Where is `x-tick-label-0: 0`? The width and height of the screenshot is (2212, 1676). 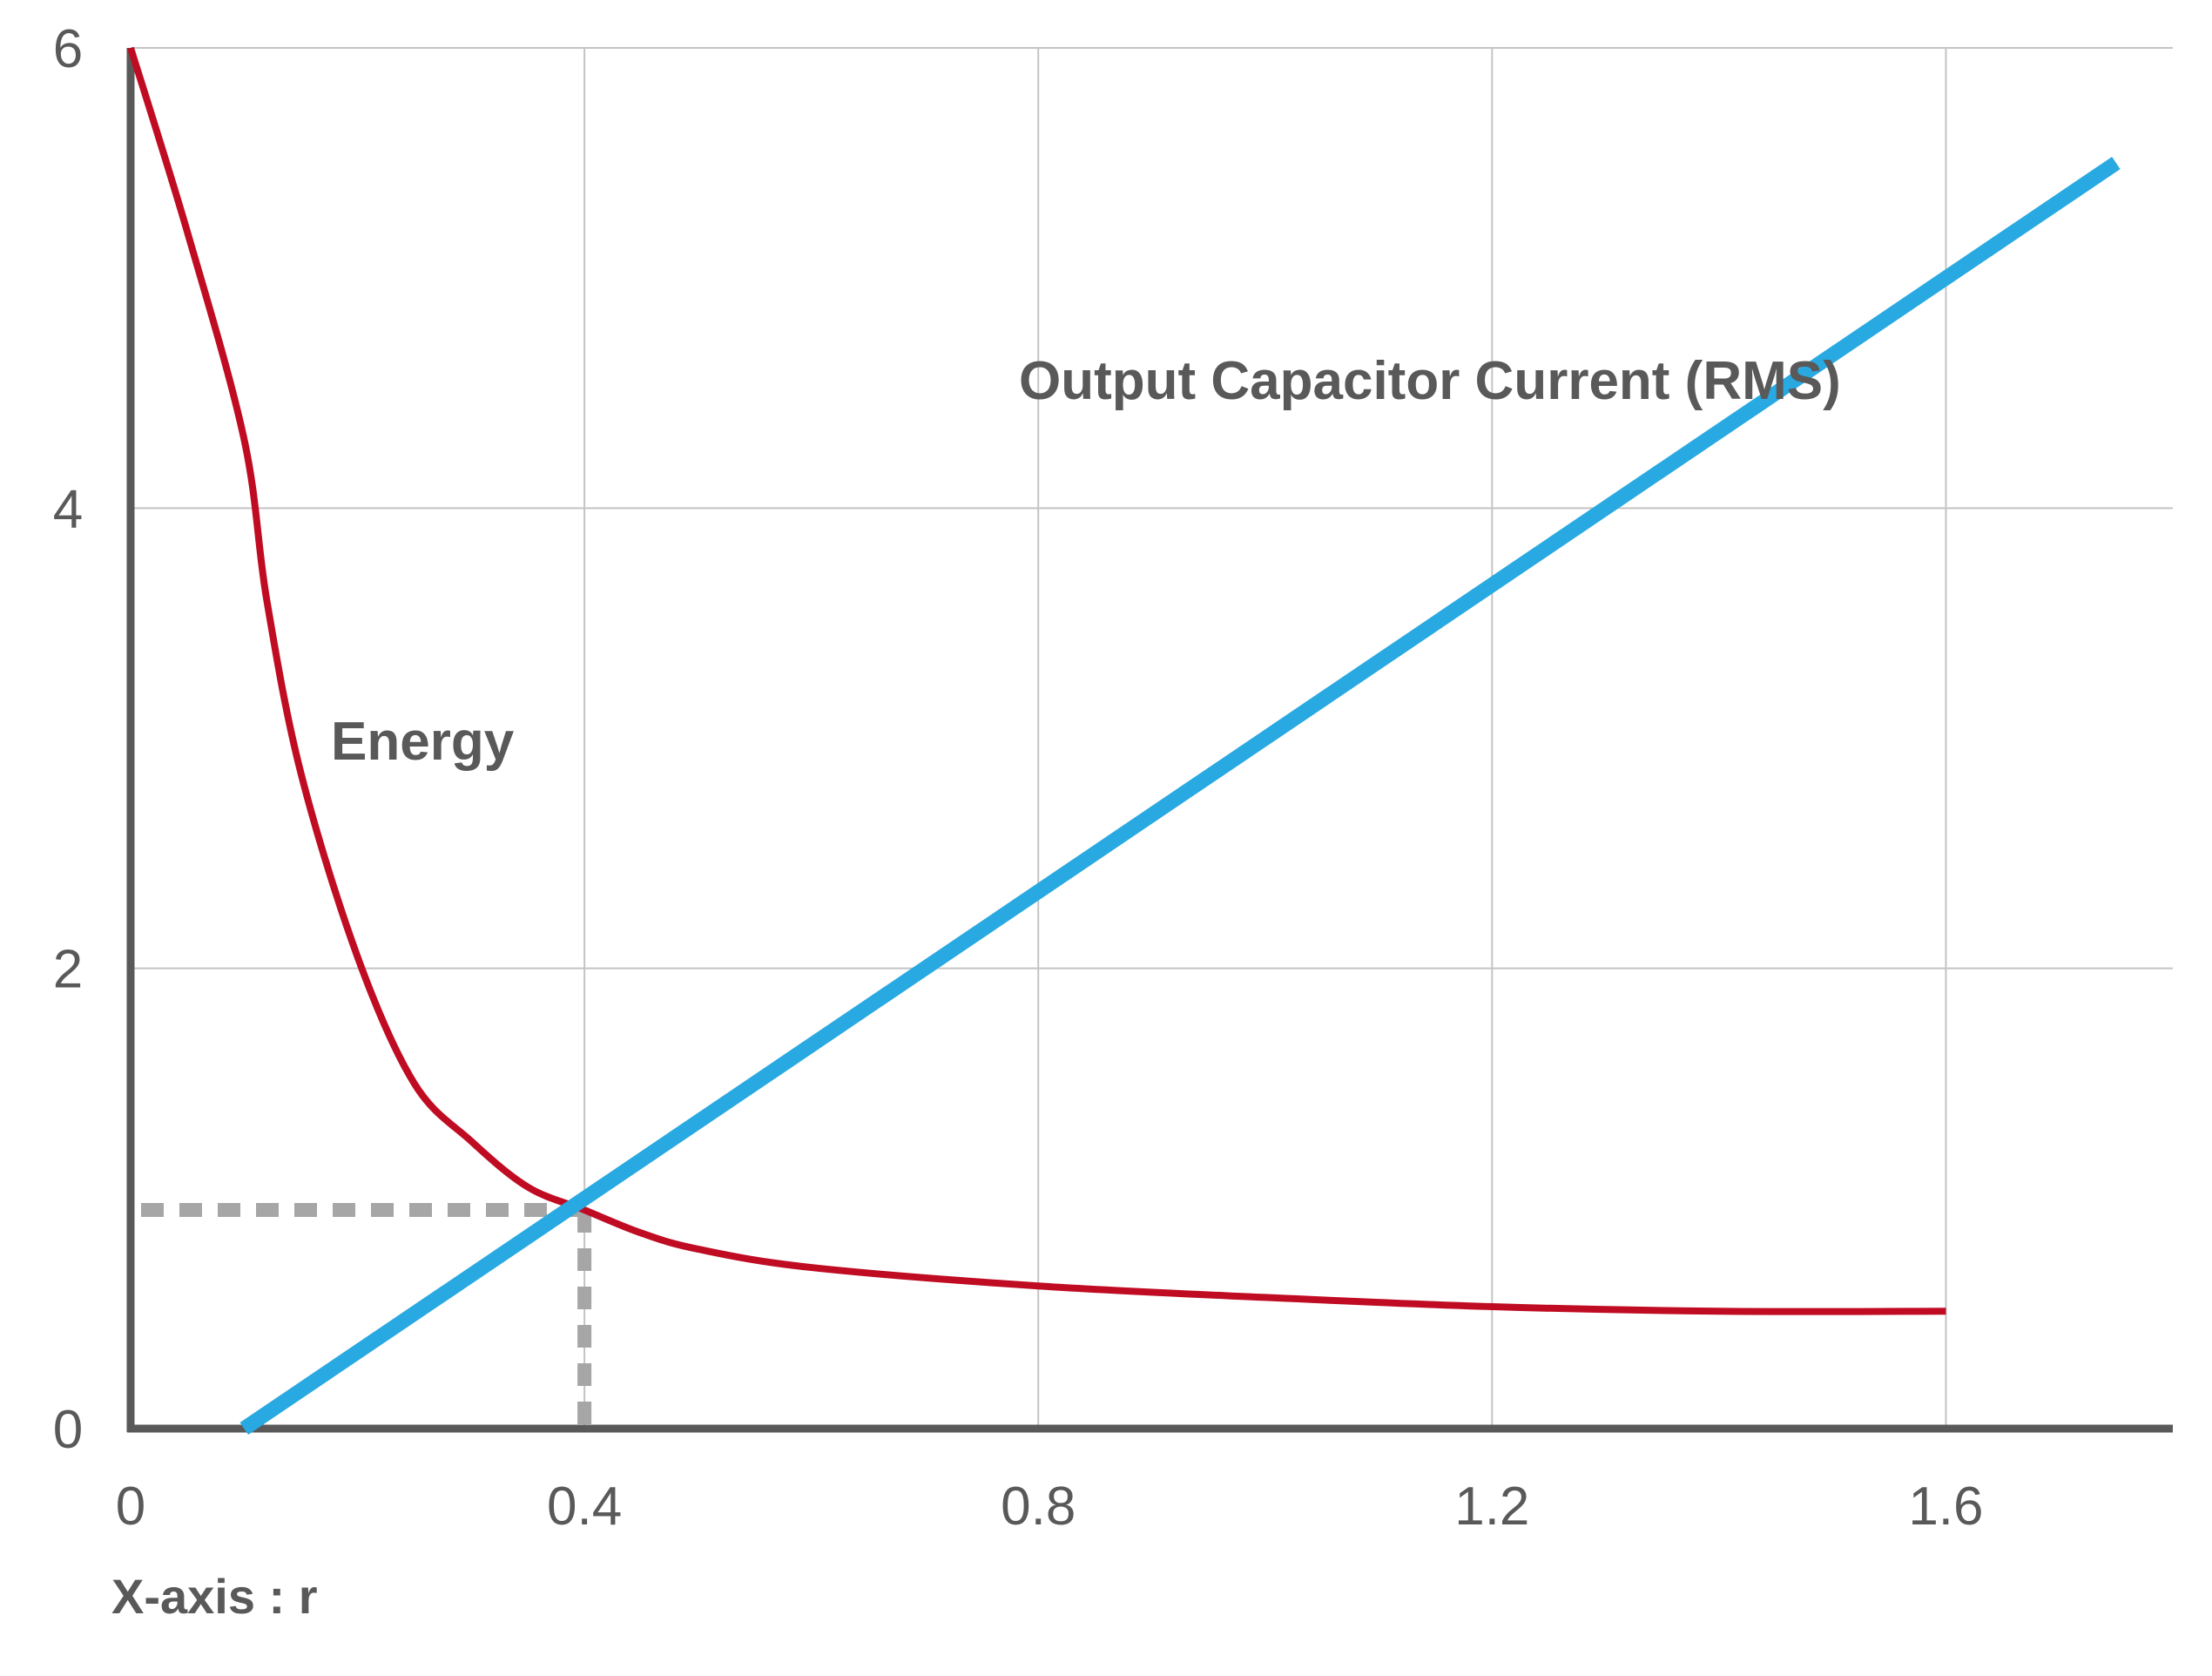
x-tick-label-0: 0 is located at coordinates (131, 1507).